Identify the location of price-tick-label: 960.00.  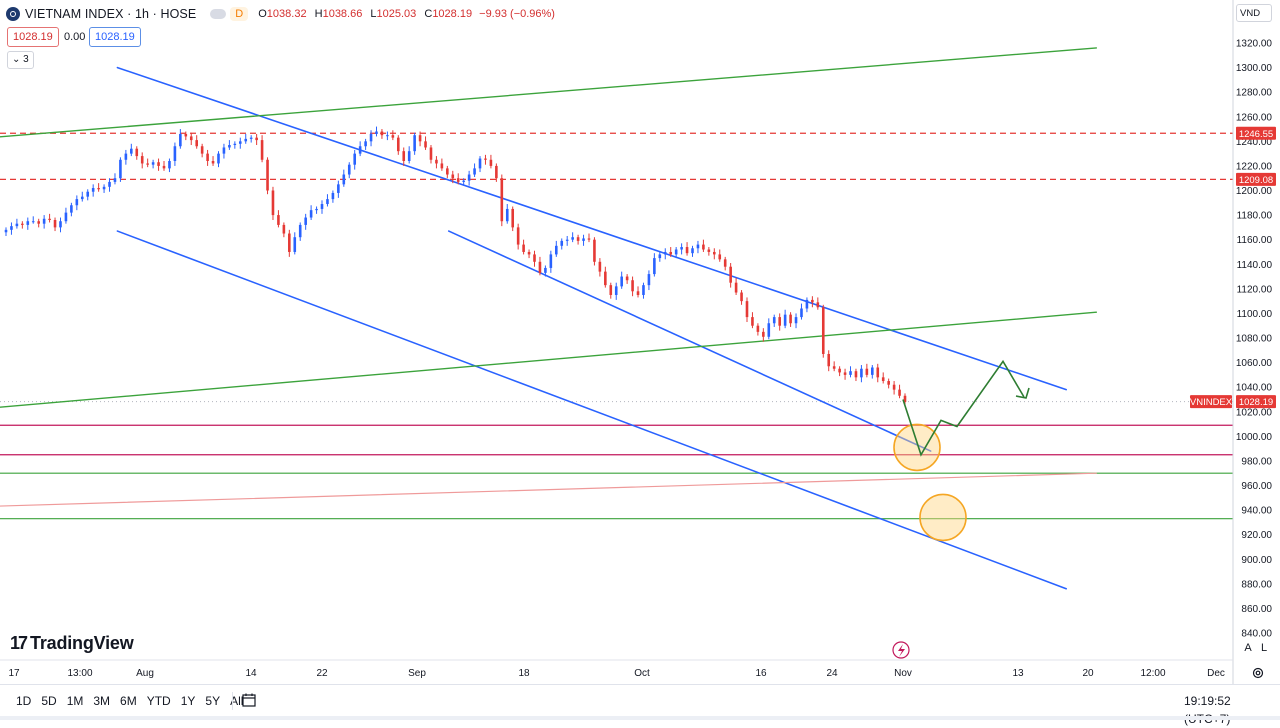
(1256, 486).